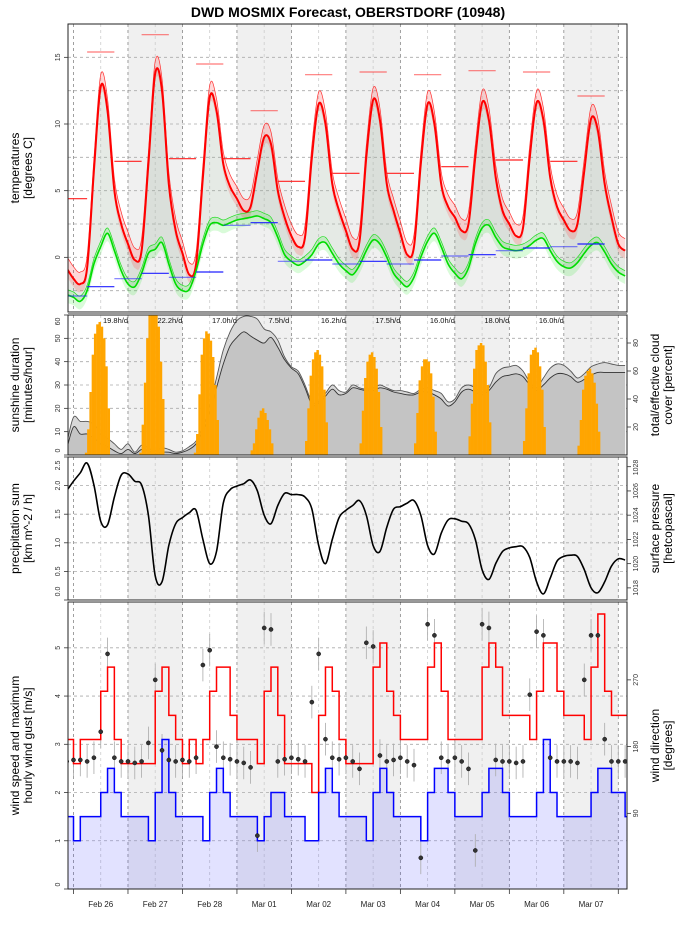 This screenshot has width=696, height=930. I want to click on dewpoint-line, so click(347, 259).